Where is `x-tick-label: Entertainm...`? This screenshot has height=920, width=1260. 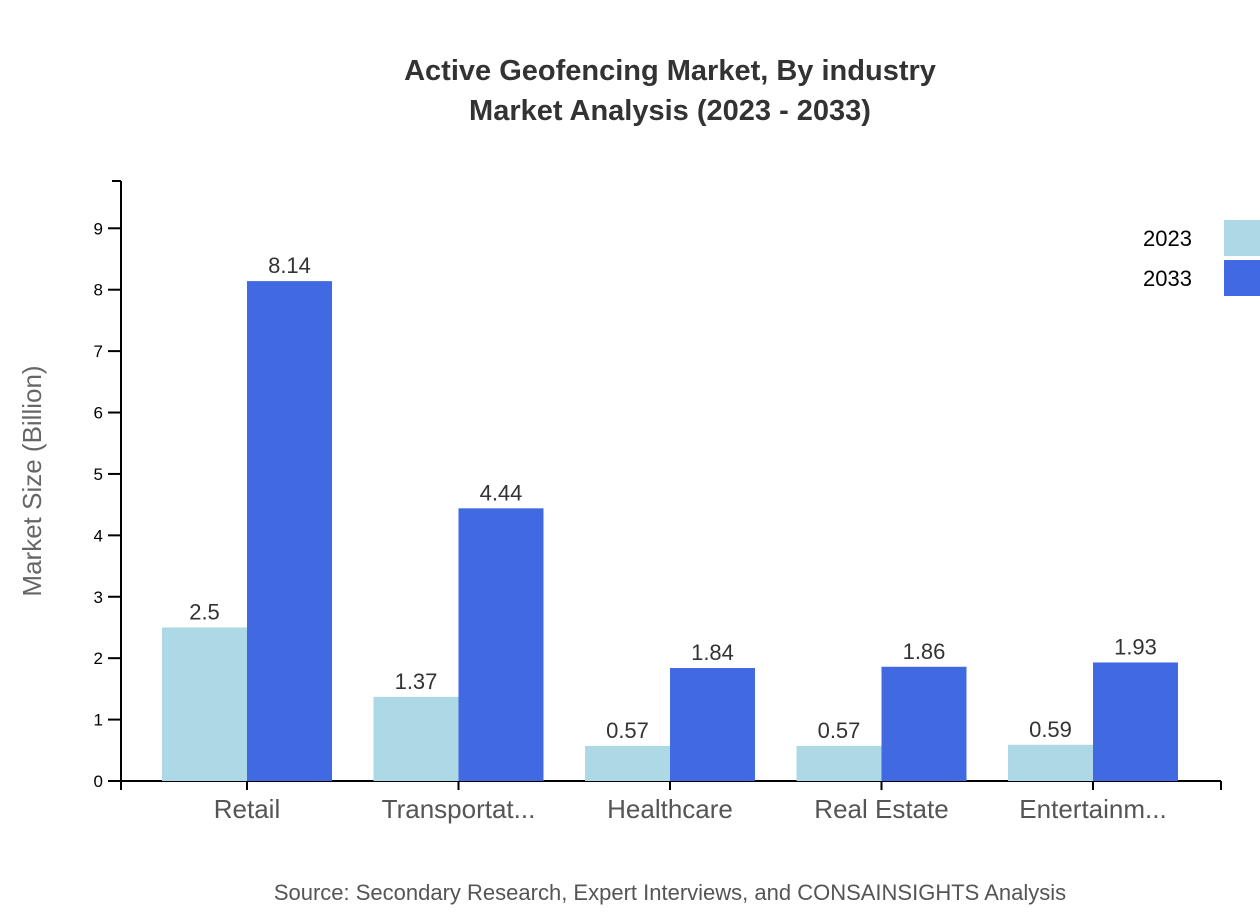 x-tick-label: Entertainm... is located at coordinates (1092, 809).